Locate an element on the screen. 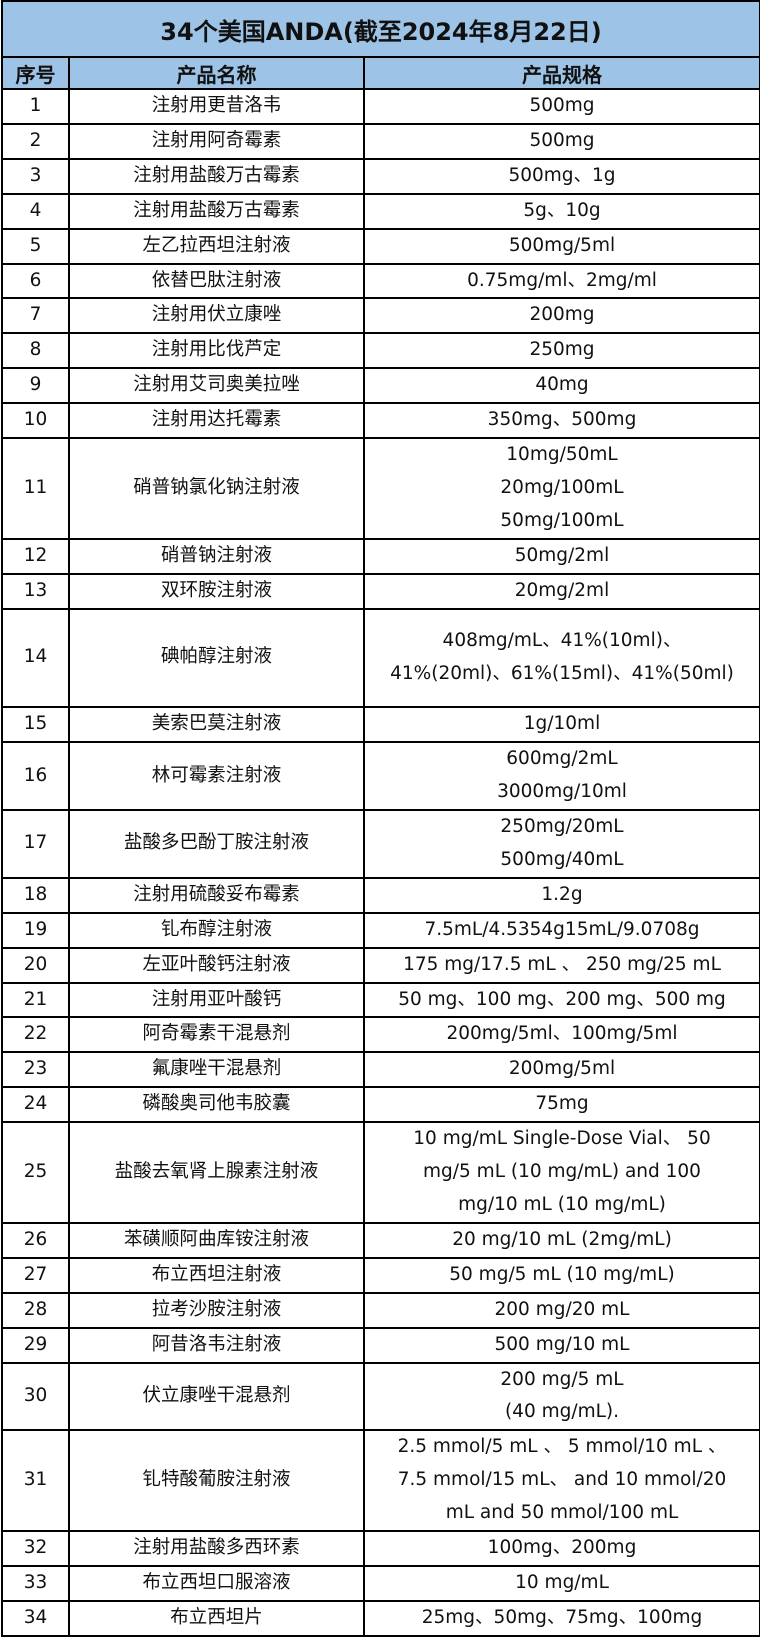 The height and width of the screenshot is (1637, 760). cell-number: 31 is located at coordinates (35, 1481).